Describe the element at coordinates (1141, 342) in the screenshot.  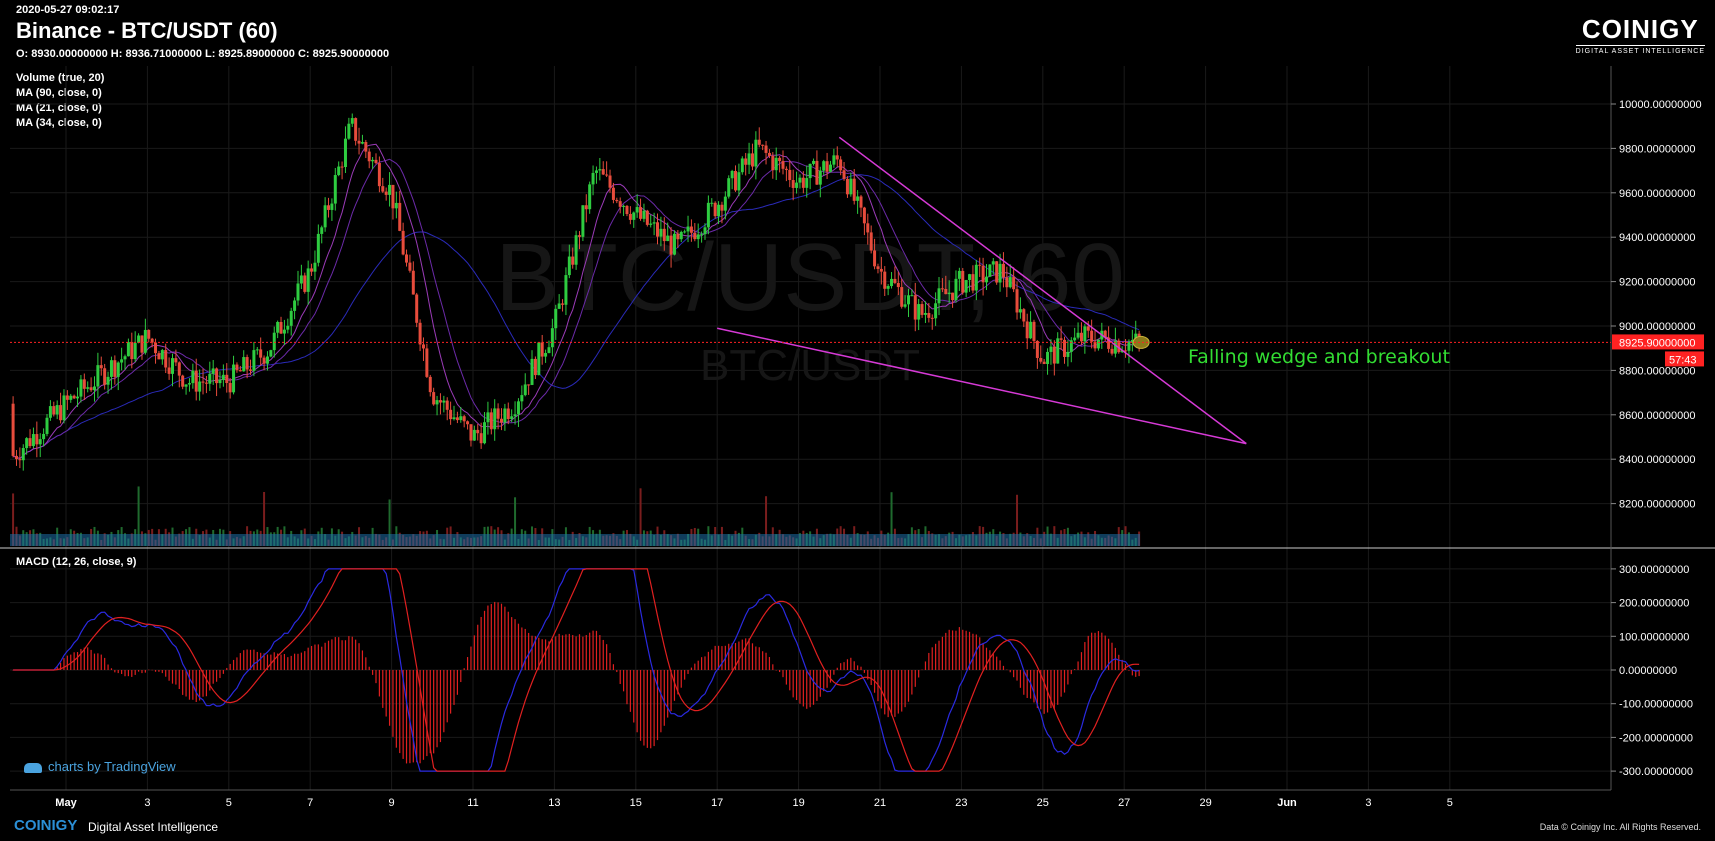
I see `breakout-marker` at that location.